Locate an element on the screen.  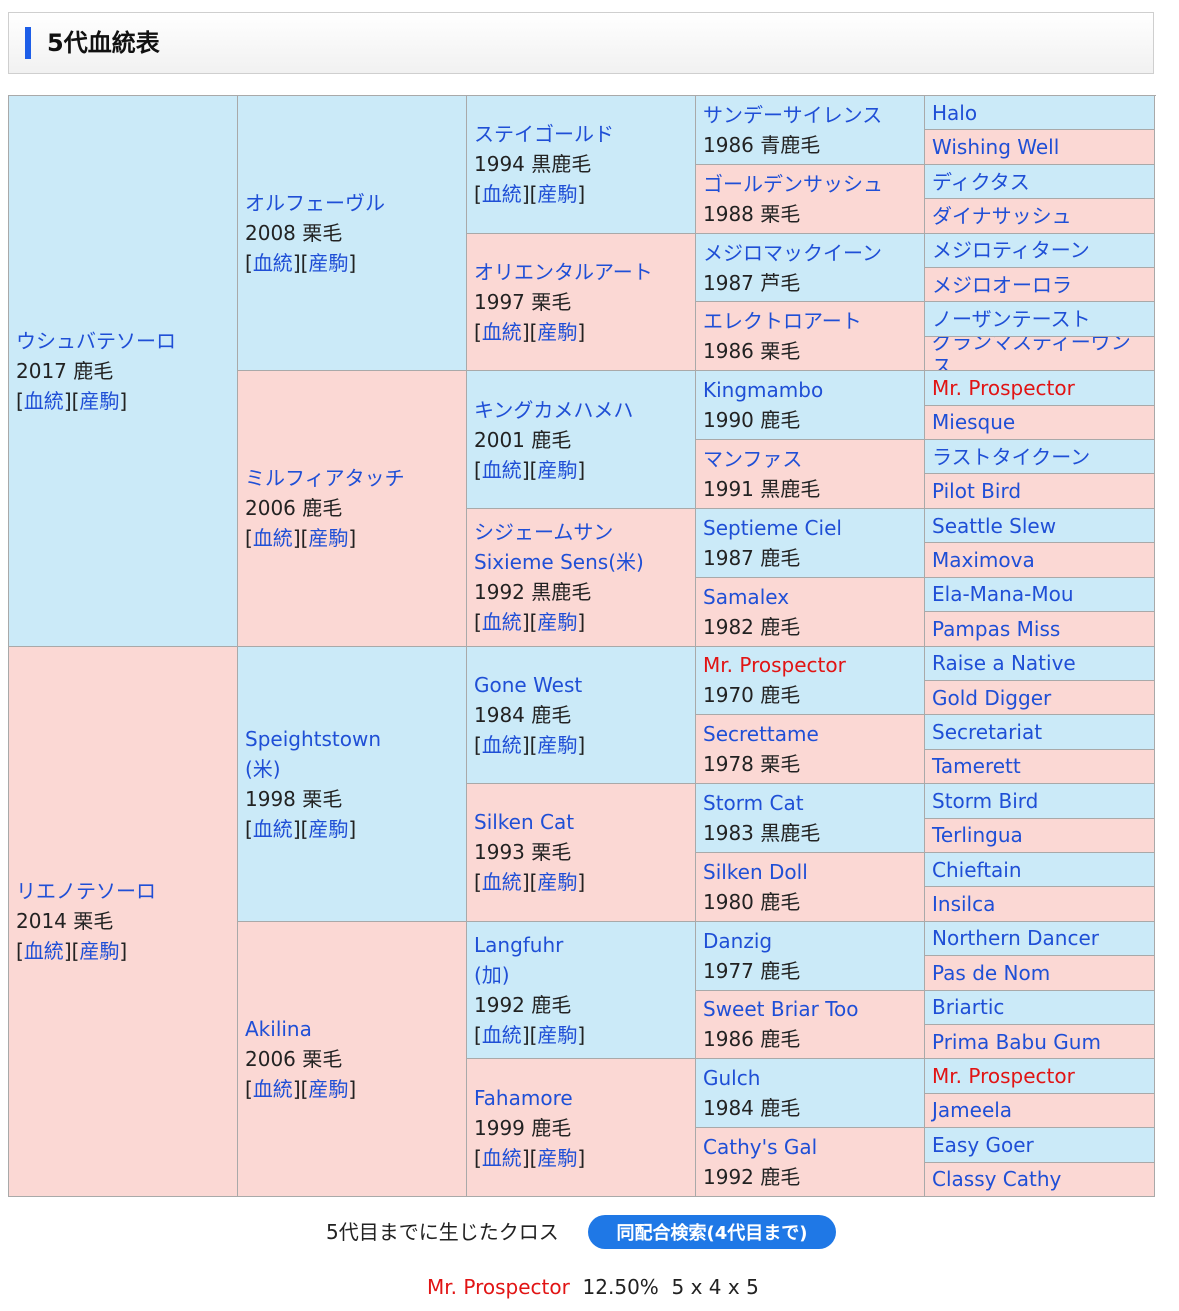
horse-name-link: Northern Dancer is located at coordinates (1016, 938).